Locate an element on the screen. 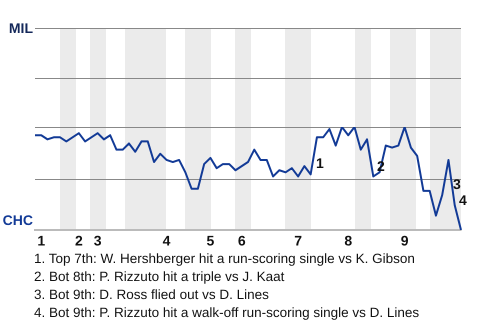 The height and width of the screenshot is (320, 480). annotation: 3 is located at coordinates (457, 184).